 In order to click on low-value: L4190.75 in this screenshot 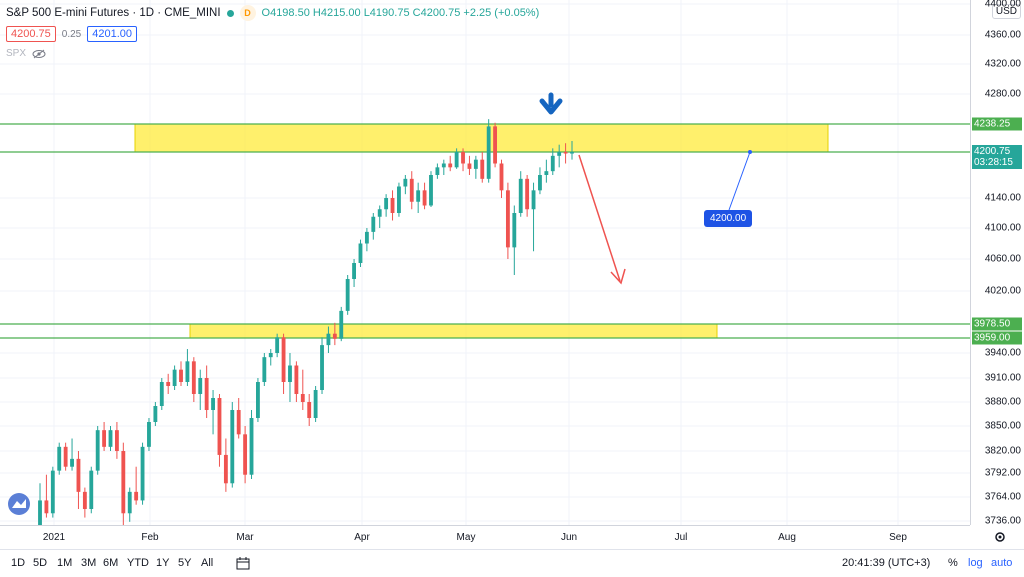, I will do `click(386, 13)`.